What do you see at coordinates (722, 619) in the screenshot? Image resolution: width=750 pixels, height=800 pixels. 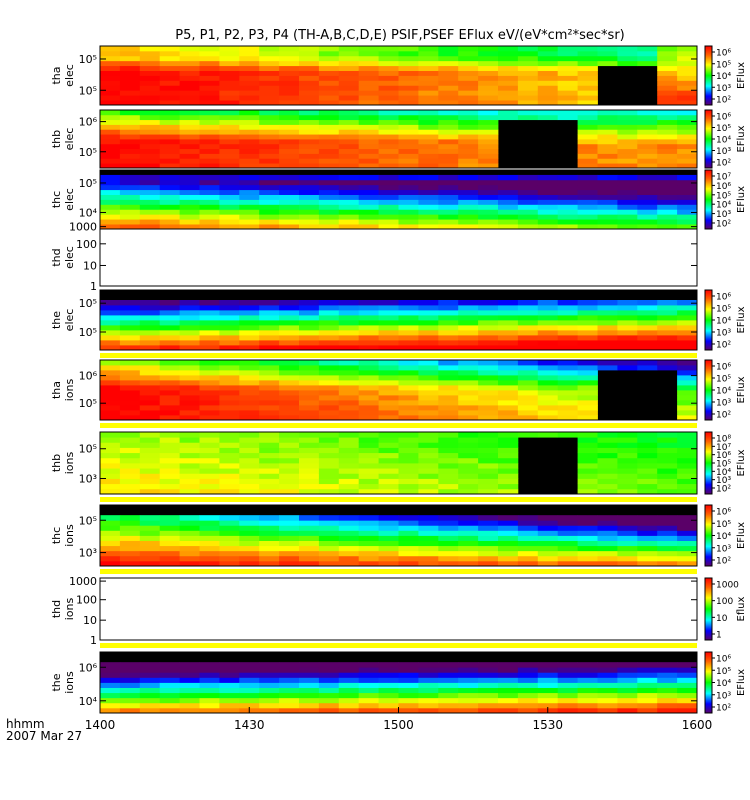 I see `colorbar-tick-label: 10` at bounding box center [722, 619].